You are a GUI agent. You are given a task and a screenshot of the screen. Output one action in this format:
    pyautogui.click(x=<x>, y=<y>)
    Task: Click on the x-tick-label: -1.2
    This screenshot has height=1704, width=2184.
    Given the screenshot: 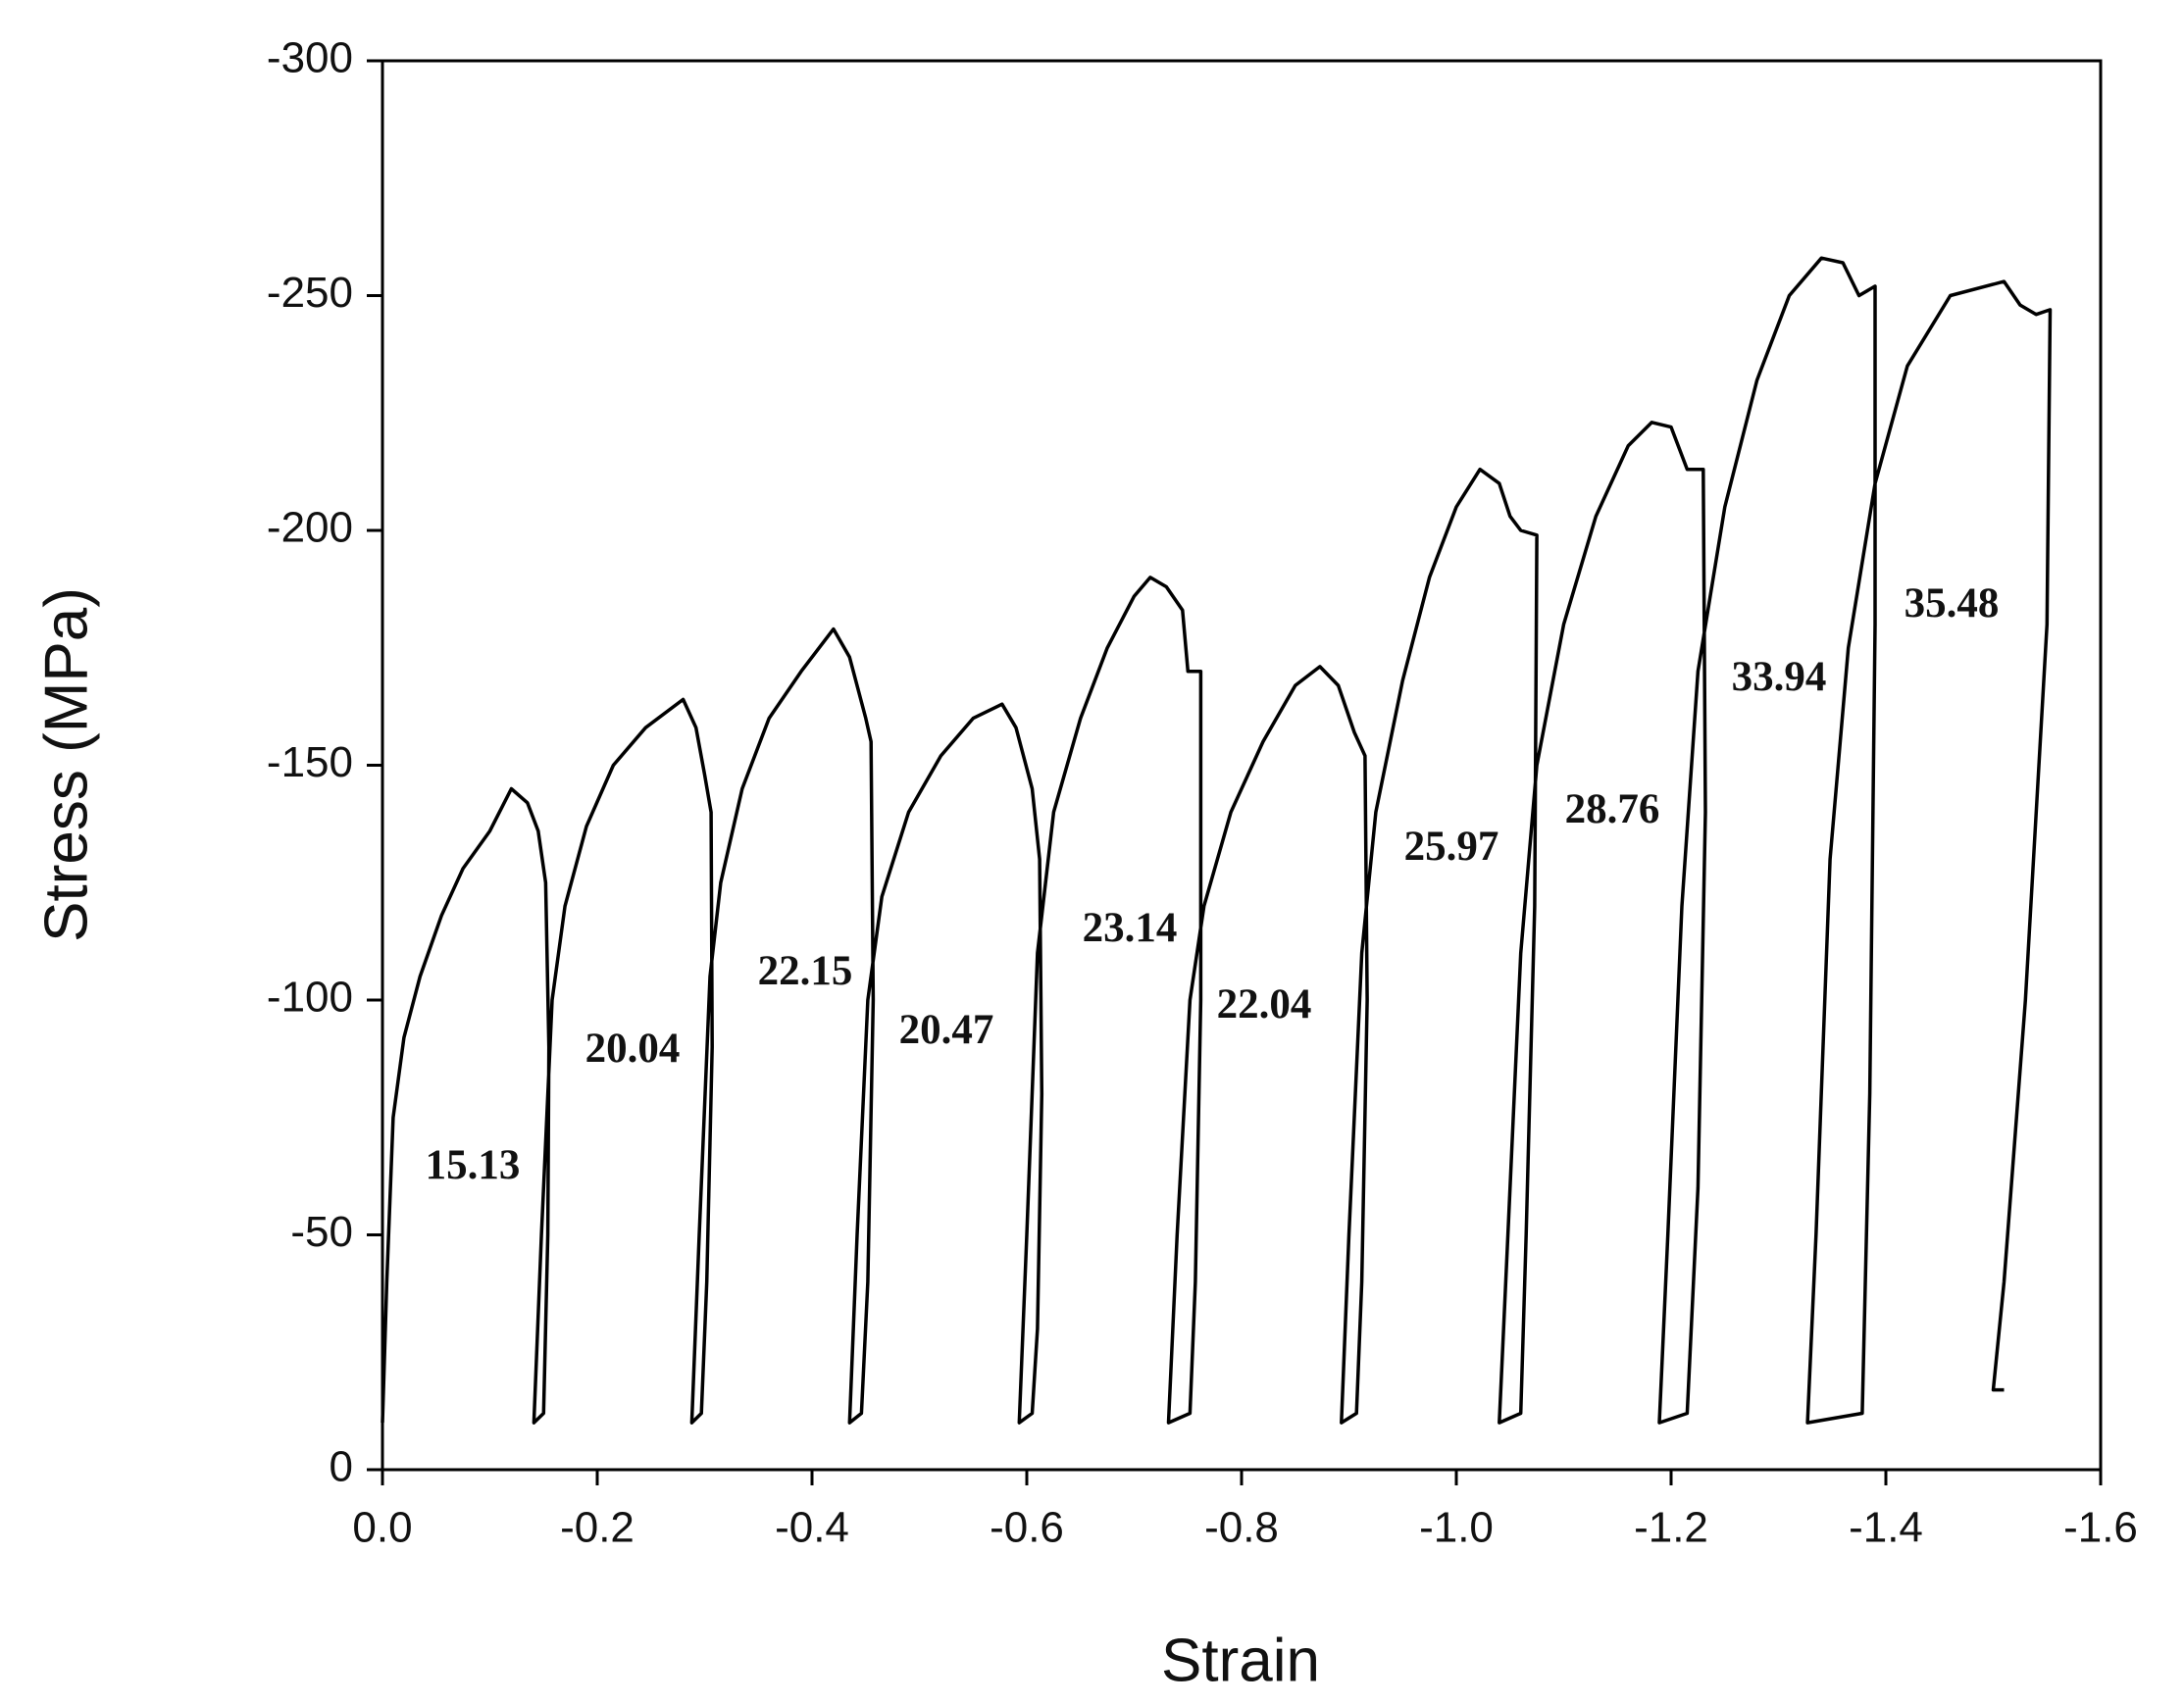 What is the action you would take?
    pyautogui.click(x=1671, y=1528)
    